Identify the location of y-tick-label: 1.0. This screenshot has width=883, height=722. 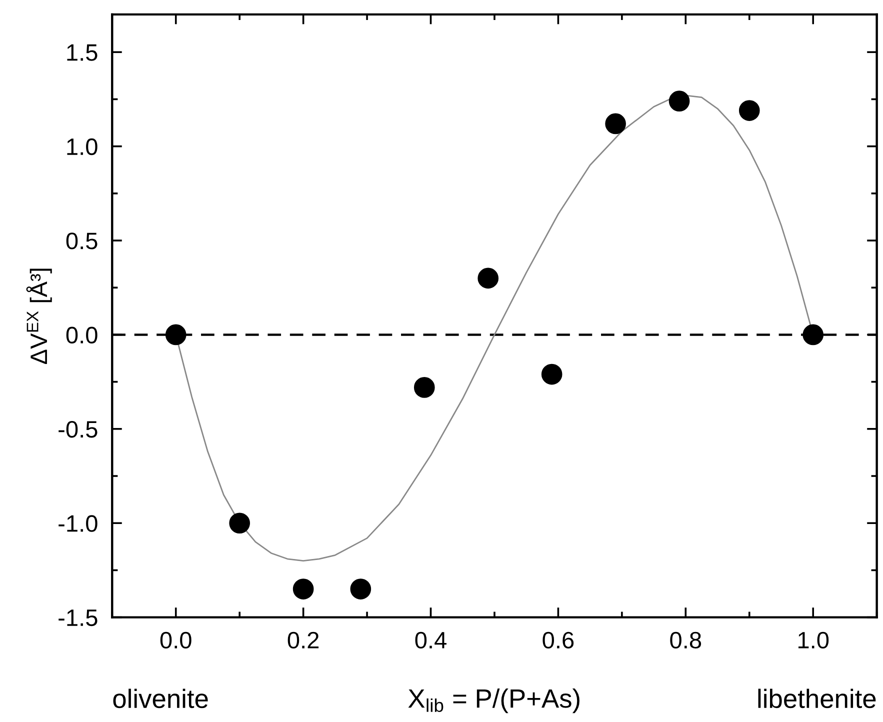
(82, 147).